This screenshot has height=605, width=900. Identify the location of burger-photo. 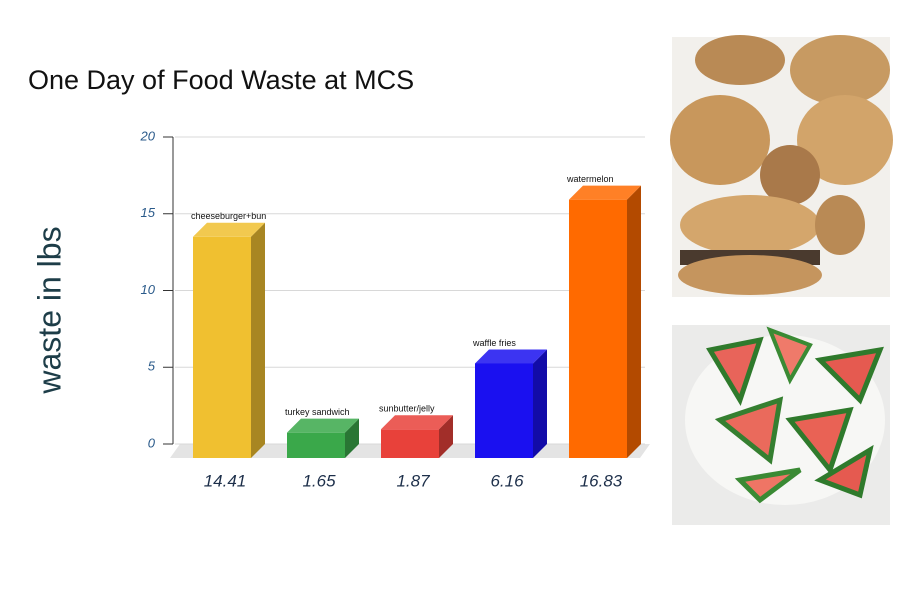
(781, 166).